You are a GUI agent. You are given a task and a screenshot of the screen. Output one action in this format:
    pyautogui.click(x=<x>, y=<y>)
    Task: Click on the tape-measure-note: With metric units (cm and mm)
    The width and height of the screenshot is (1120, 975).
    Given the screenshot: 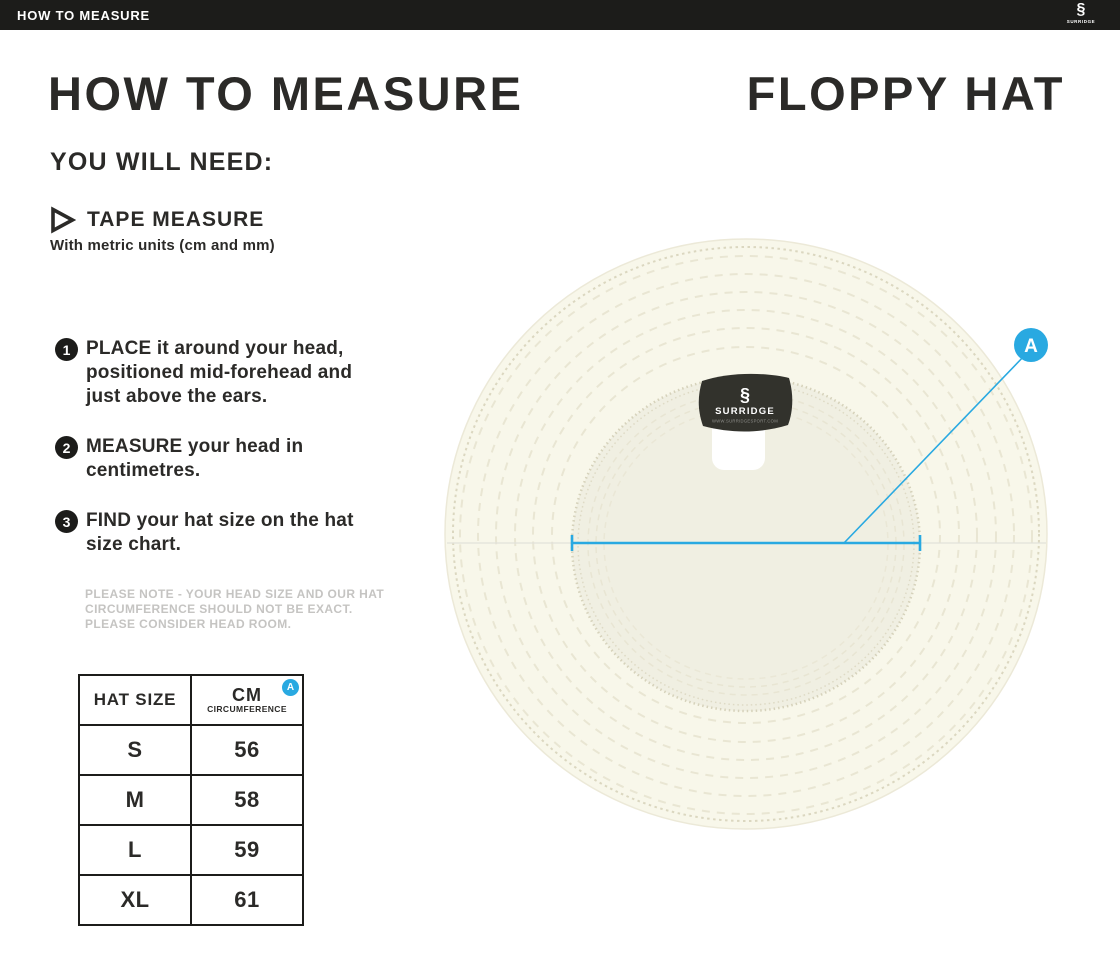 What is the action you would take?
    pyautogui.click(x=162, y=245)
    